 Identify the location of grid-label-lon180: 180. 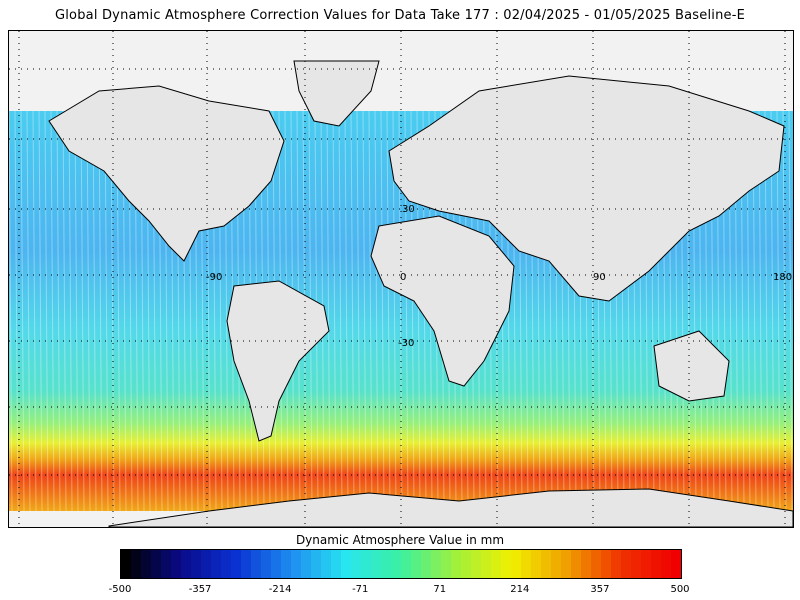
(782, 277).